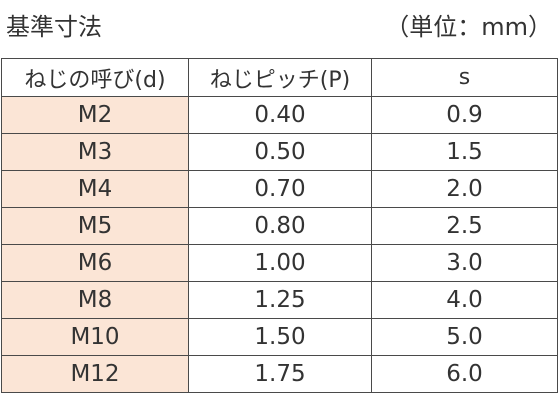  I want to click on thread-size-cell: M4, so click(95, 189).